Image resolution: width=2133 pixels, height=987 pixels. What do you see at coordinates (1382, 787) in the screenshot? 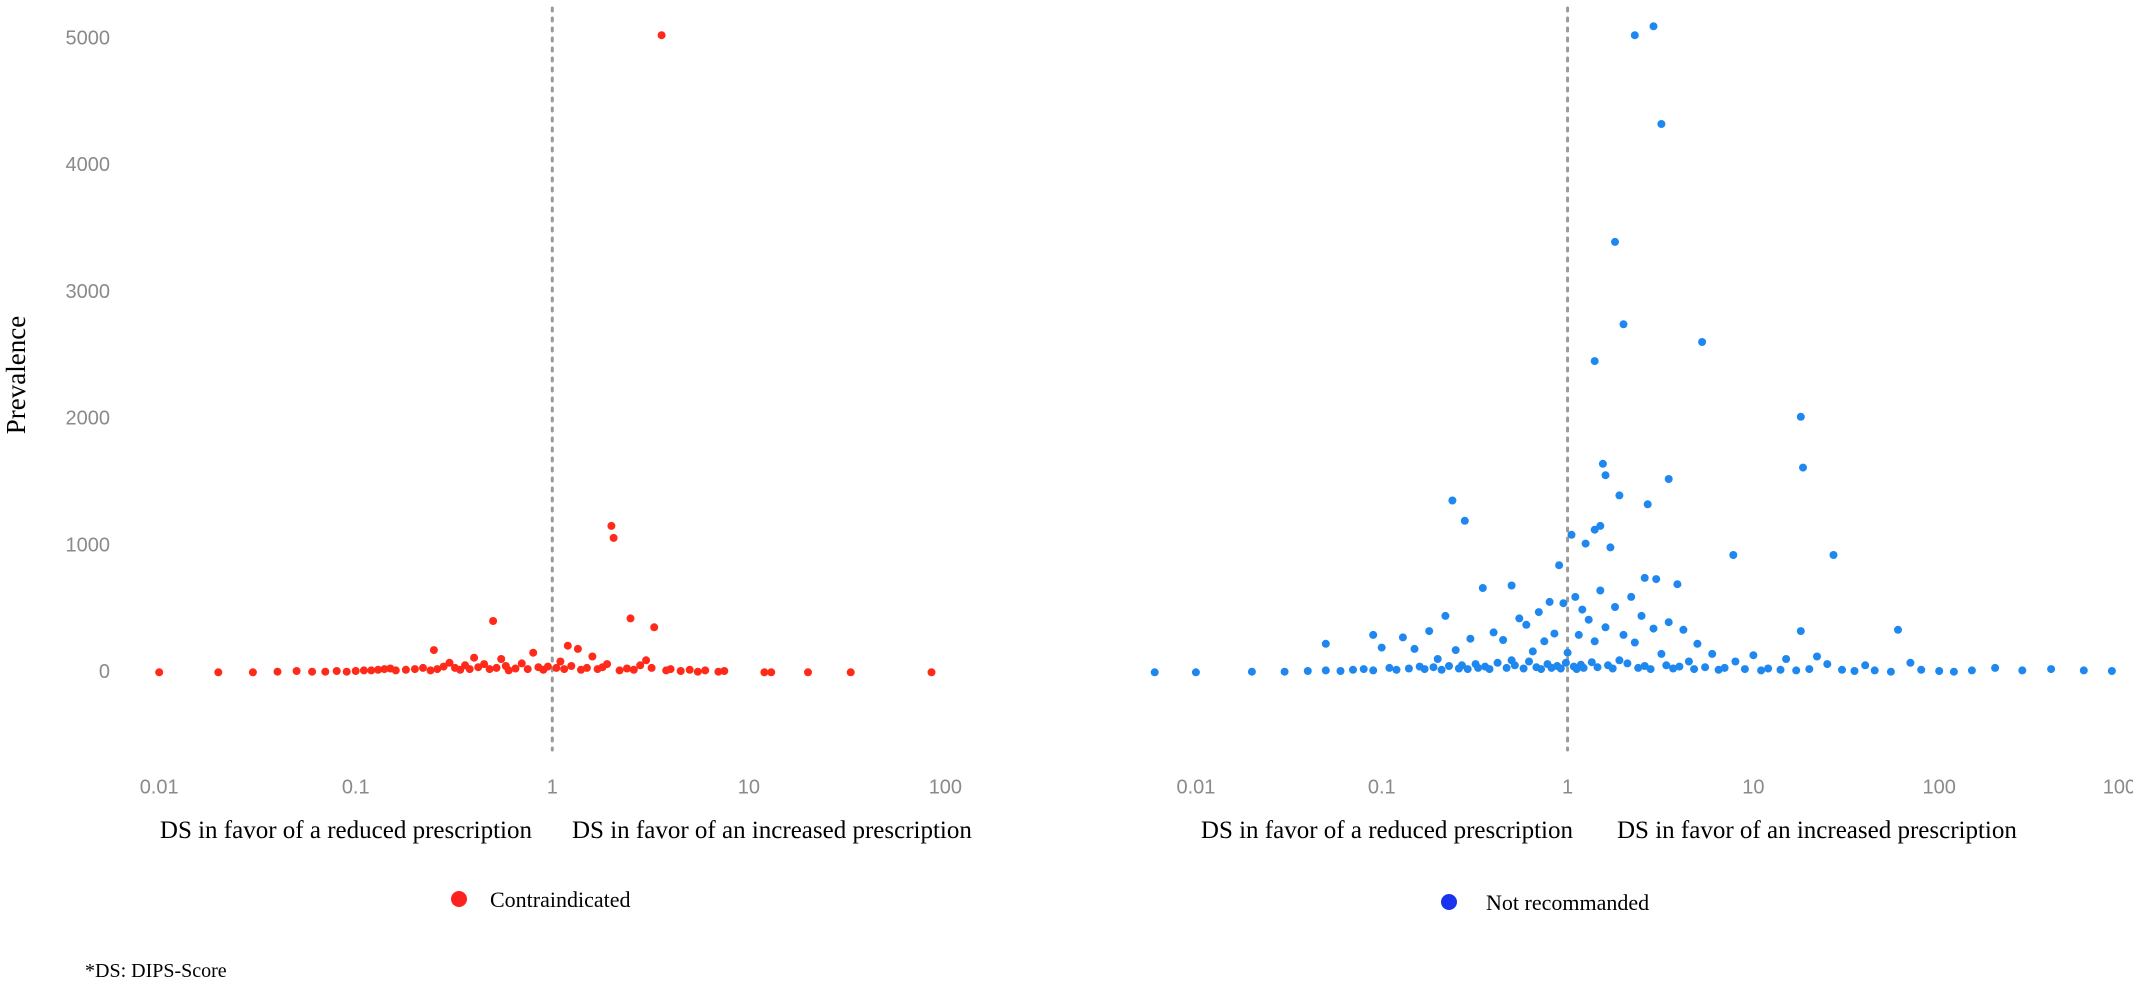
I see `x-tick-label: 0.1` at bounding box center [1382, 787].